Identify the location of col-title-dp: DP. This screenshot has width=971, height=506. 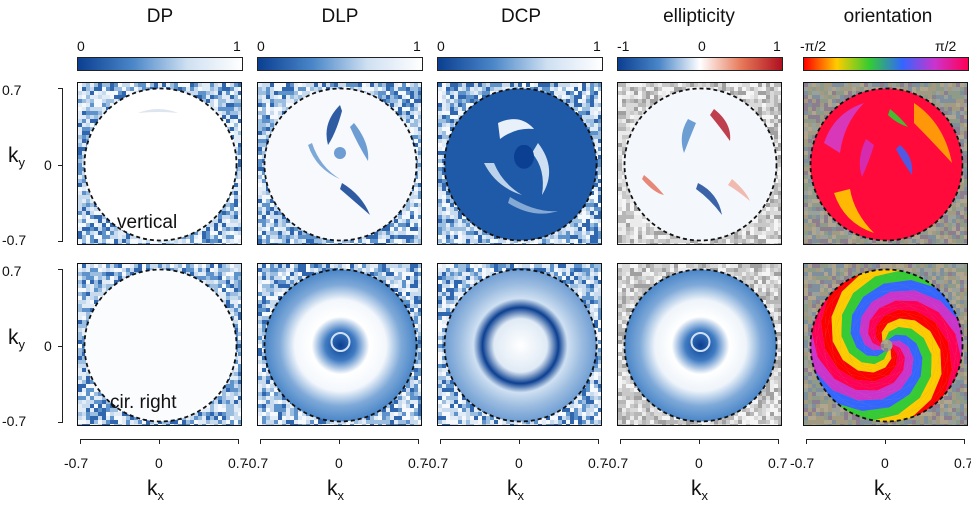
(160, 16).